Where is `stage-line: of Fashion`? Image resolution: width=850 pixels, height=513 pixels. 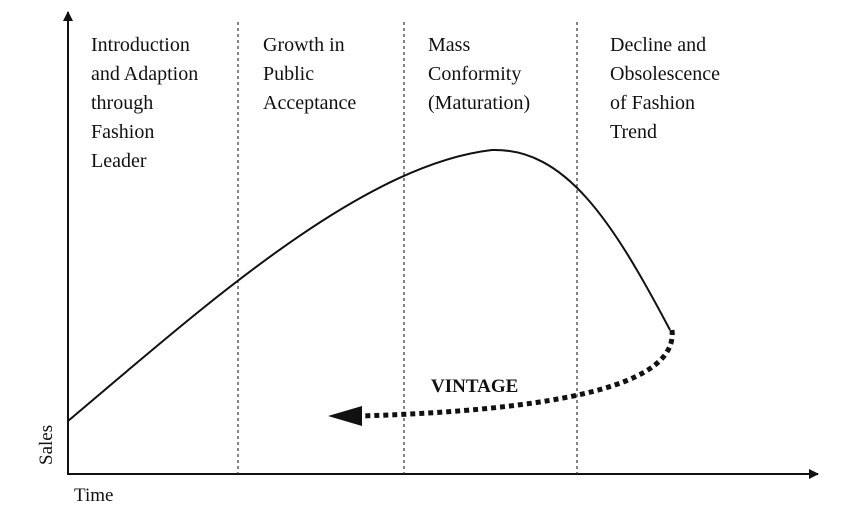
stage-line: of Fashion is located at coordinates (652, 103).